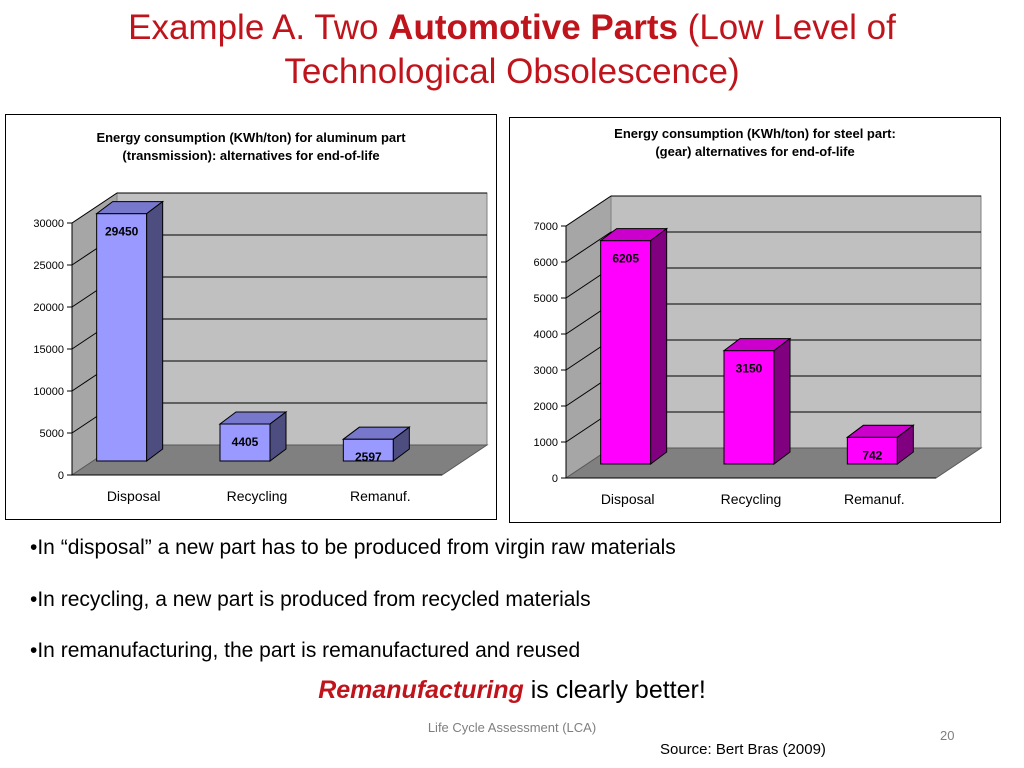 This screenshot has width=1024, height=768. Describe the element at coordinates (257, 496) in the screenshot. I see `aluminum-category-label-1: Recycling` at that location.